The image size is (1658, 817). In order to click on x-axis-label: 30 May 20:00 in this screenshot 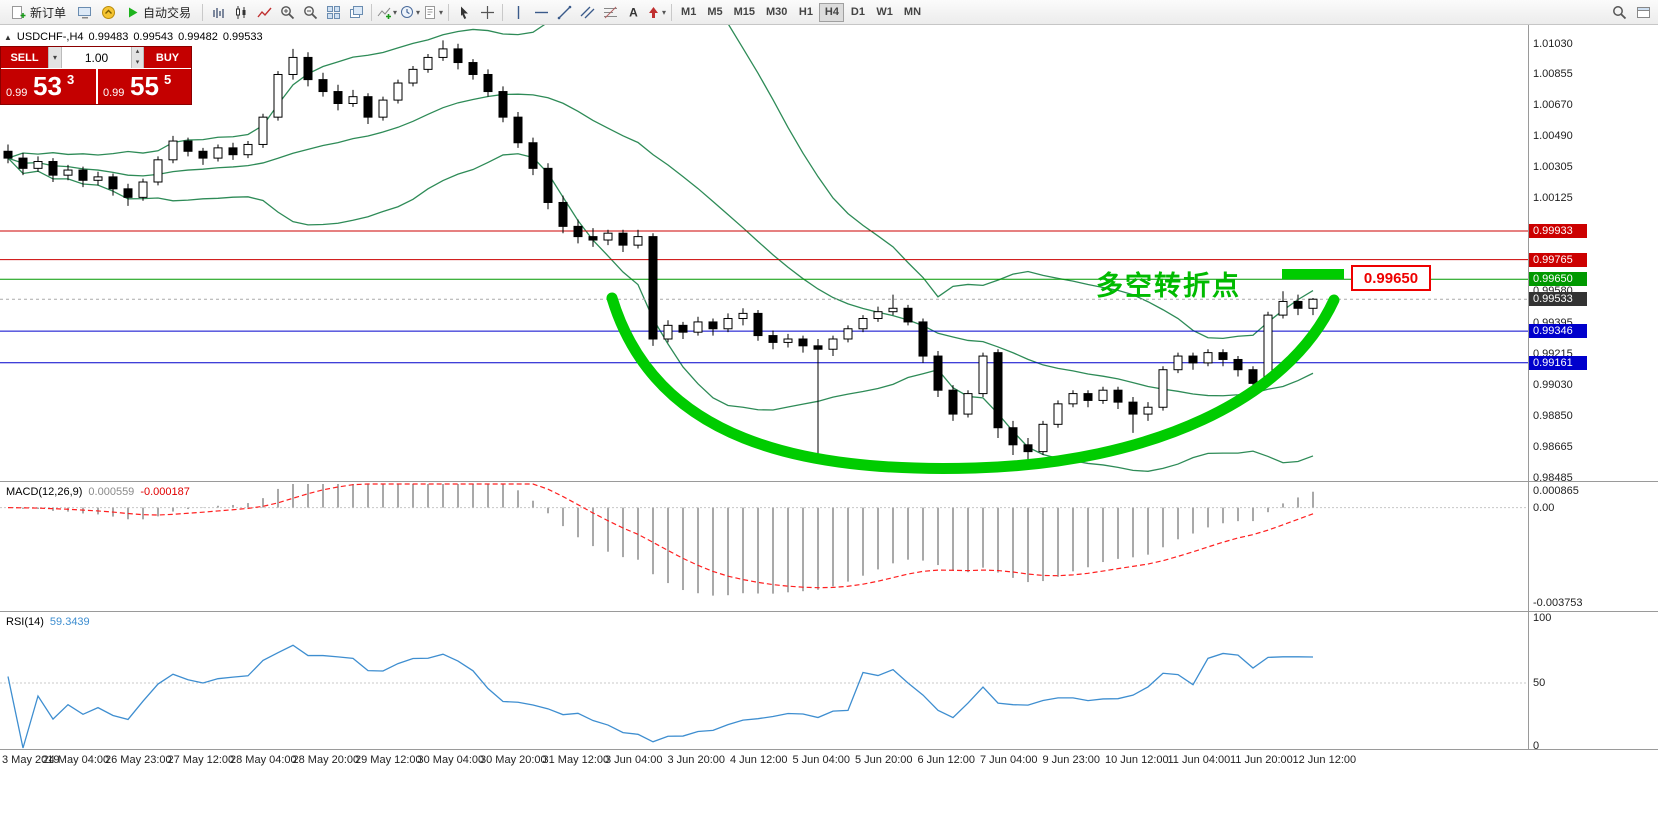, I will do `click(513, 760)`.